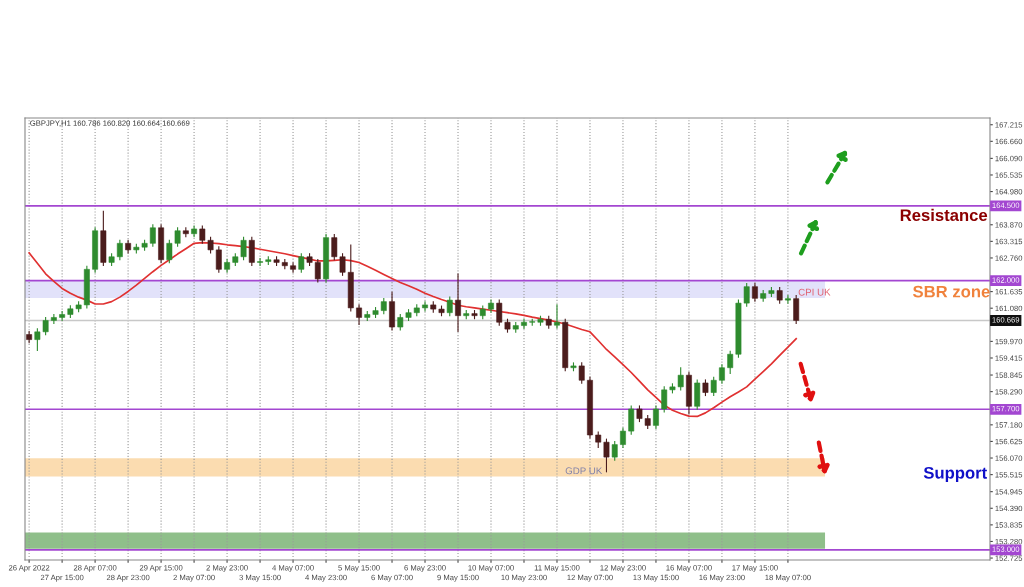  I want to click on annotation: Support, so click(955, 474).